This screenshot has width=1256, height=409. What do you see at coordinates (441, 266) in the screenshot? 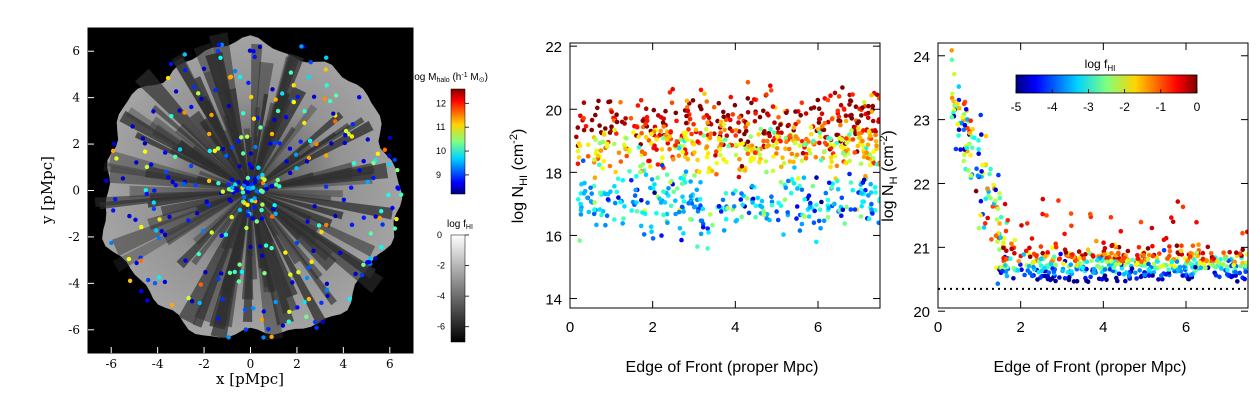
I see `fhi-colorbar-tick-label: -2` at bounding box center [441, 266].